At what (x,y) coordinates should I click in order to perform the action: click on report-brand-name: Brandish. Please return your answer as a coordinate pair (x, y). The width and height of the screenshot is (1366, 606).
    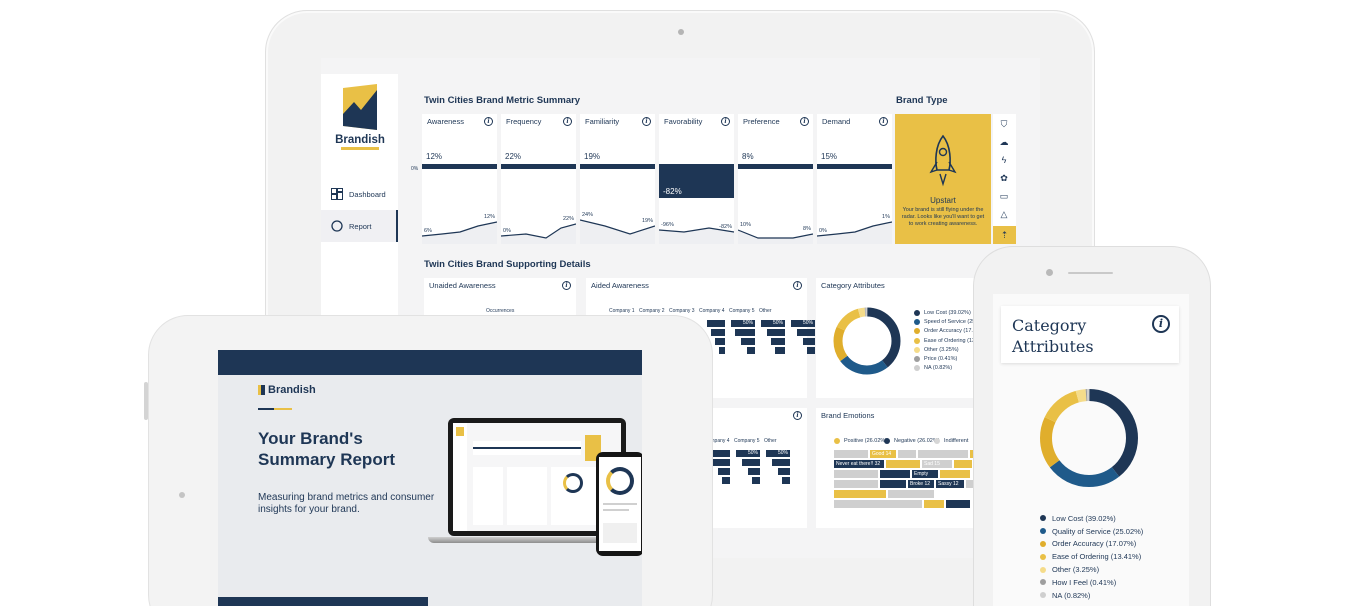
    Looking at the image, I should click on (292, 390).